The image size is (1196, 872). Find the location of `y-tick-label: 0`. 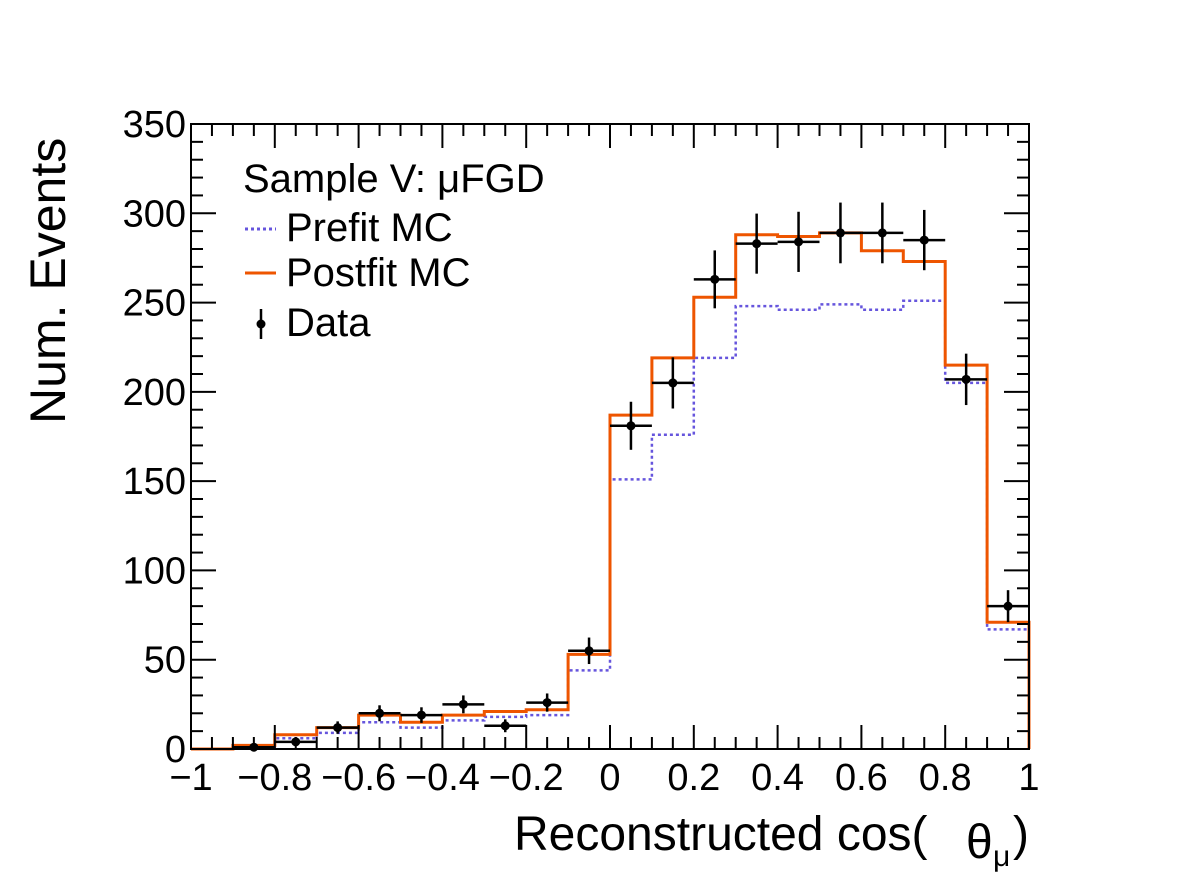

y-tick-label: 0 is located at coordinates (175, 750).